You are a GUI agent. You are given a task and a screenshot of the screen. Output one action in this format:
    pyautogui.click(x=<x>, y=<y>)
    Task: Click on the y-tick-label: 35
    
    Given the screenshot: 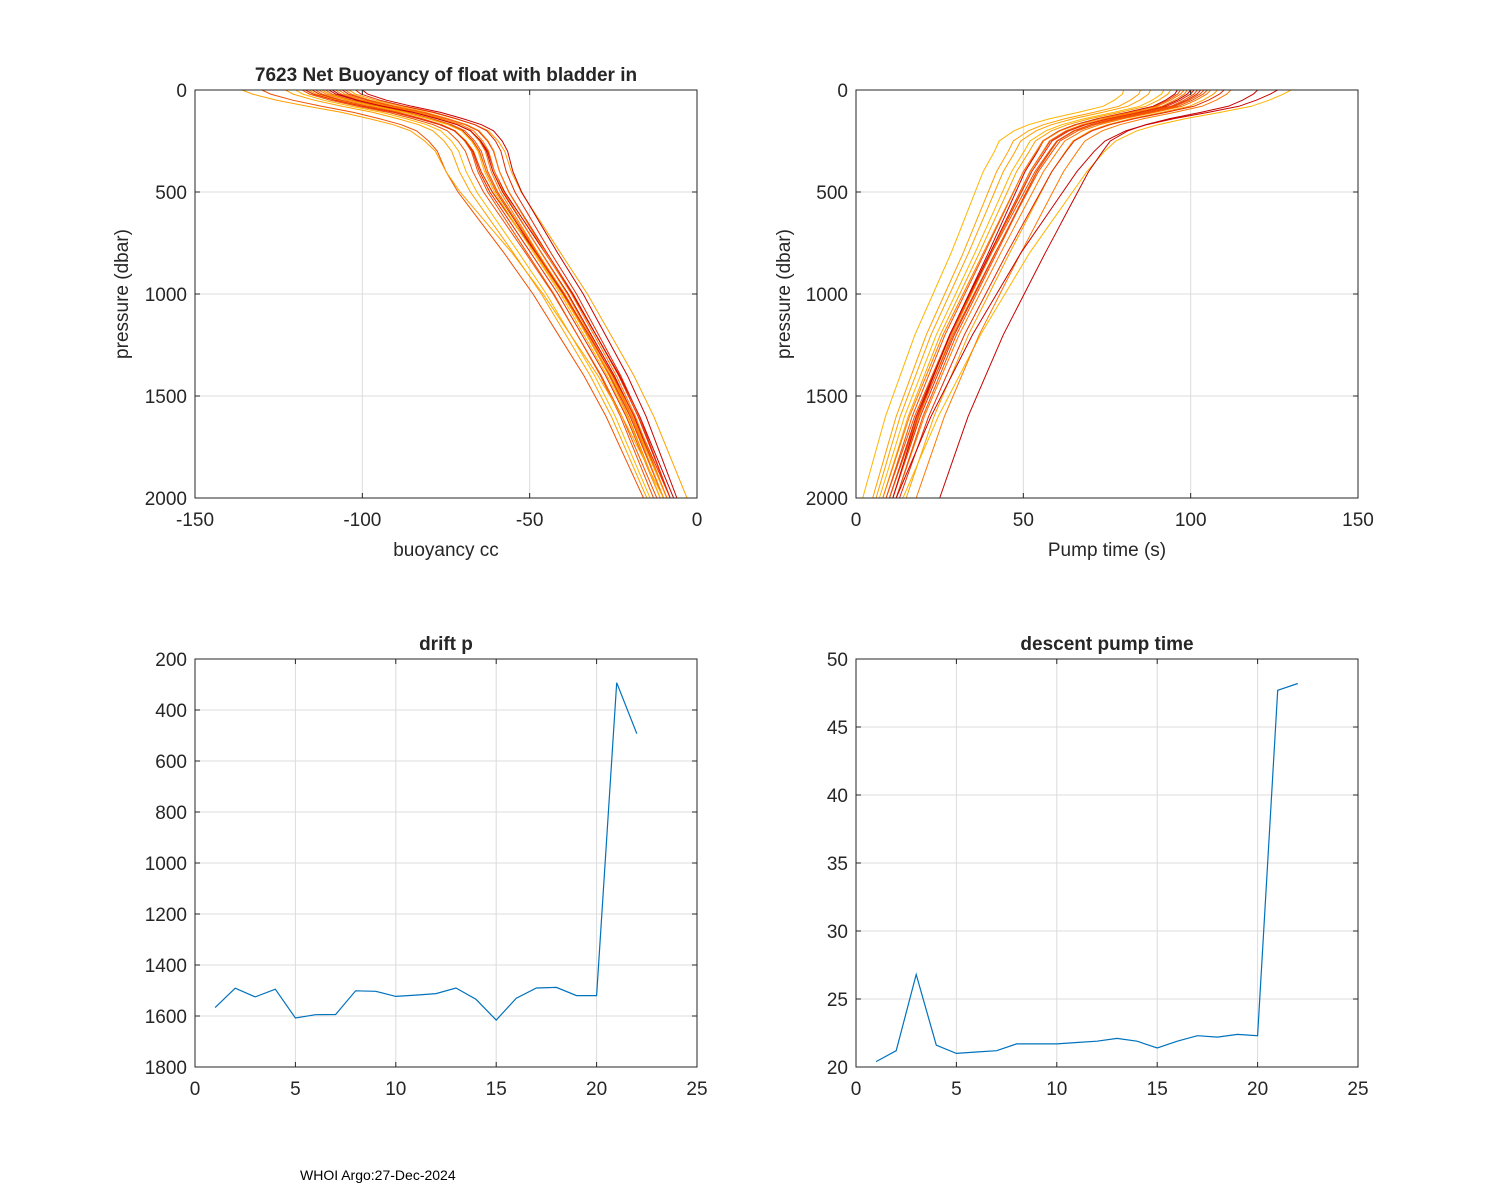 What is the action you would take?
    pyautogui.click(x=837, y=864)
    